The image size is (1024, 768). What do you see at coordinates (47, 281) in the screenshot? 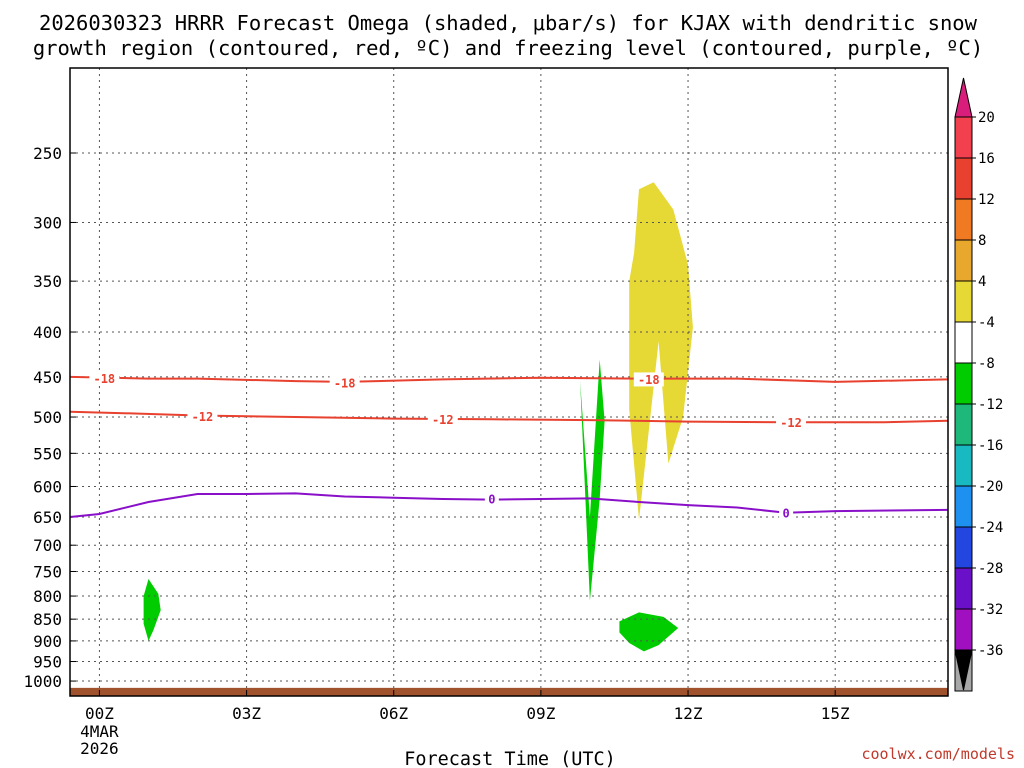
I see `y-tick-label-350: 350` at bounding box center [47, 281].